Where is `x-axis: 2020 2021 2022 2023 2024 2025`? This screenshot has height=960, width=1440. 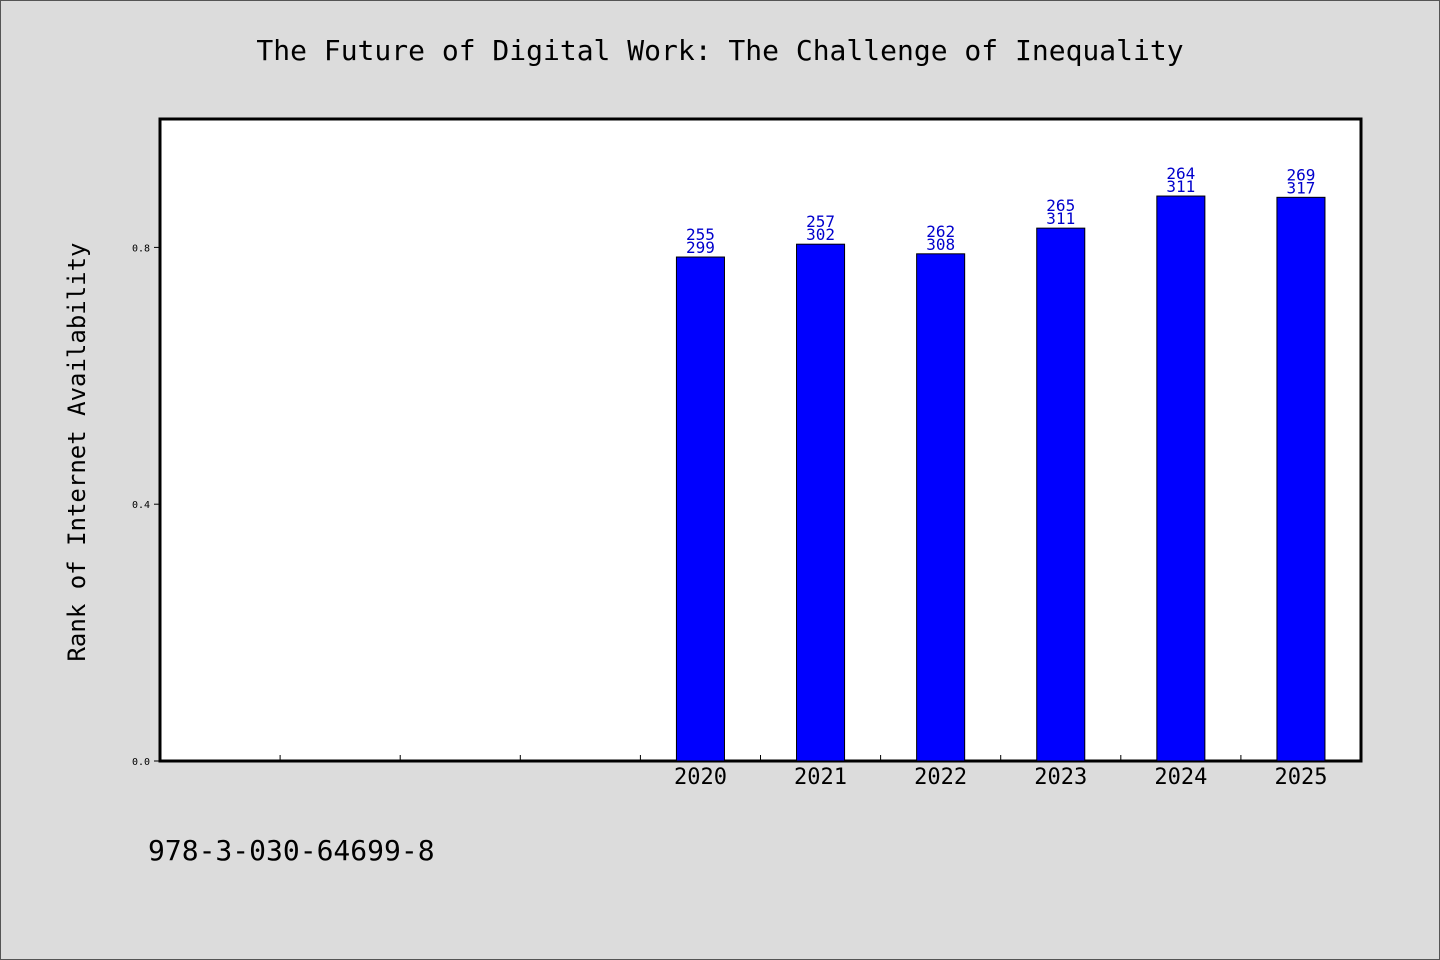
x-axis: 2020 2021 2022 2023 2024 2025 is located at coordinates (803, 772).